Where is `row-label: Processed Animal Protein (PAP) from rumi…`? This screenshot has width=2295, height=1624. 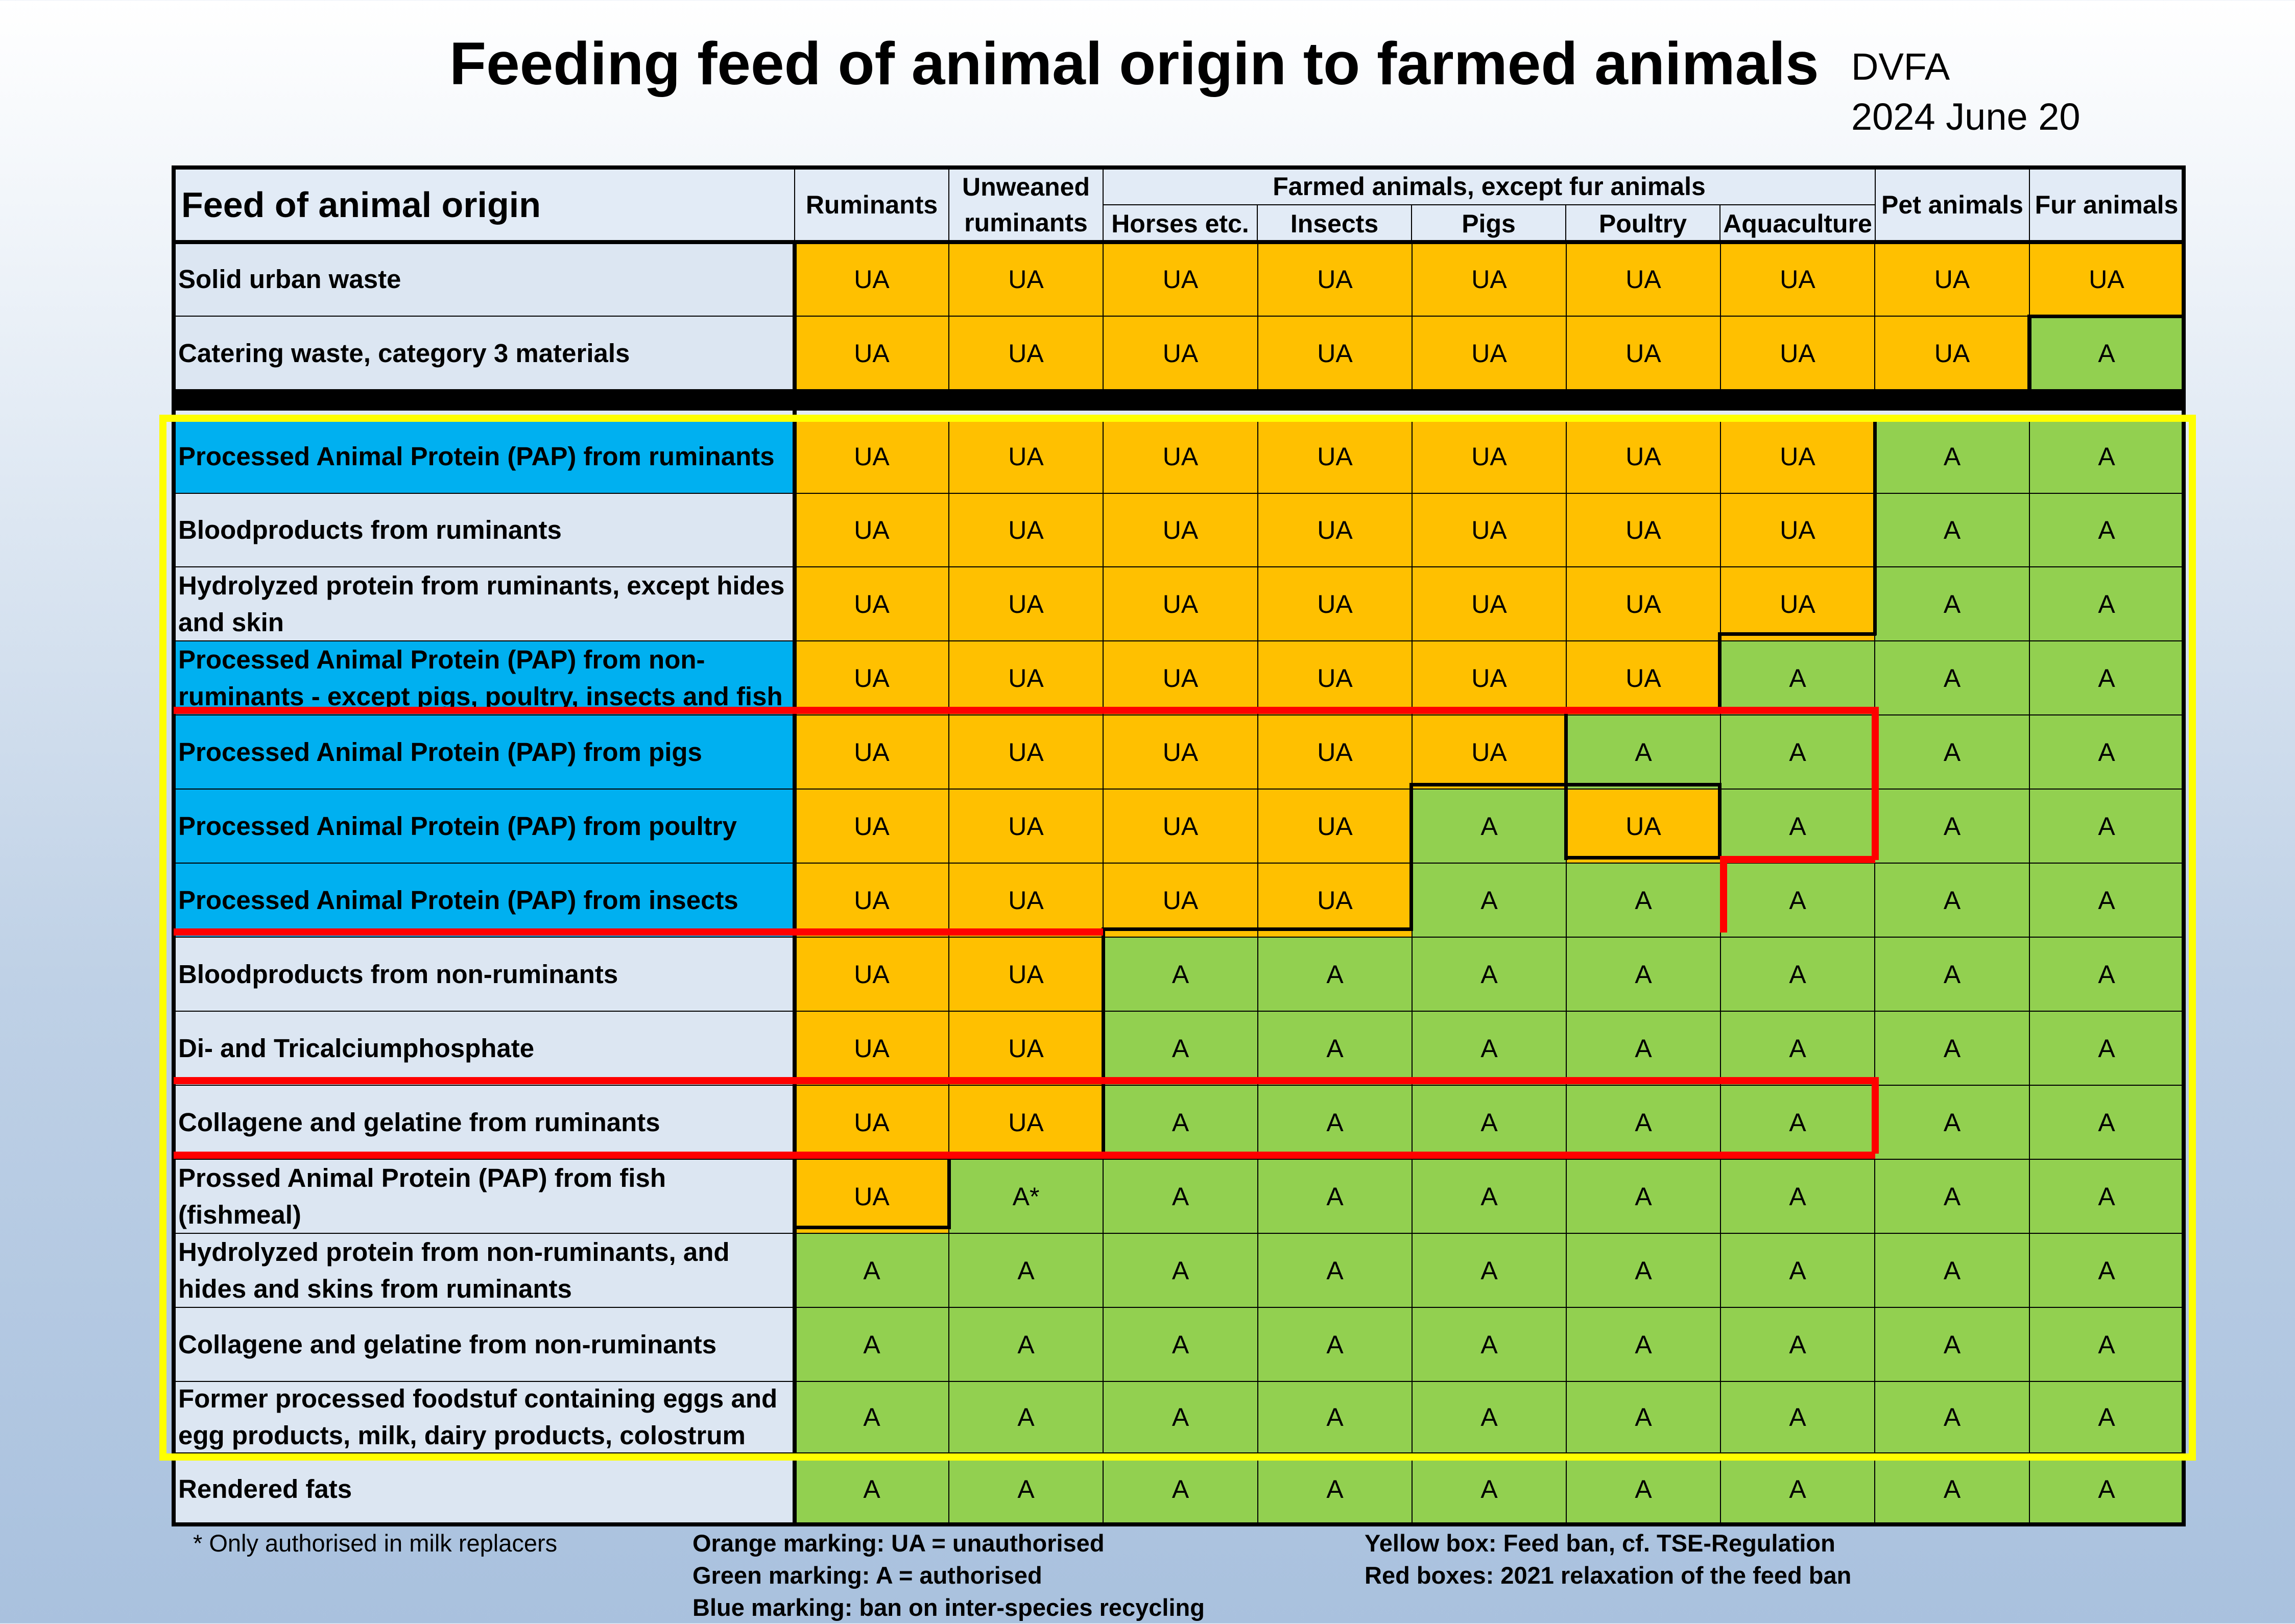 row-label: Processed Animal Protein (PAP) from rumi… is located at coordinates (484, 456).